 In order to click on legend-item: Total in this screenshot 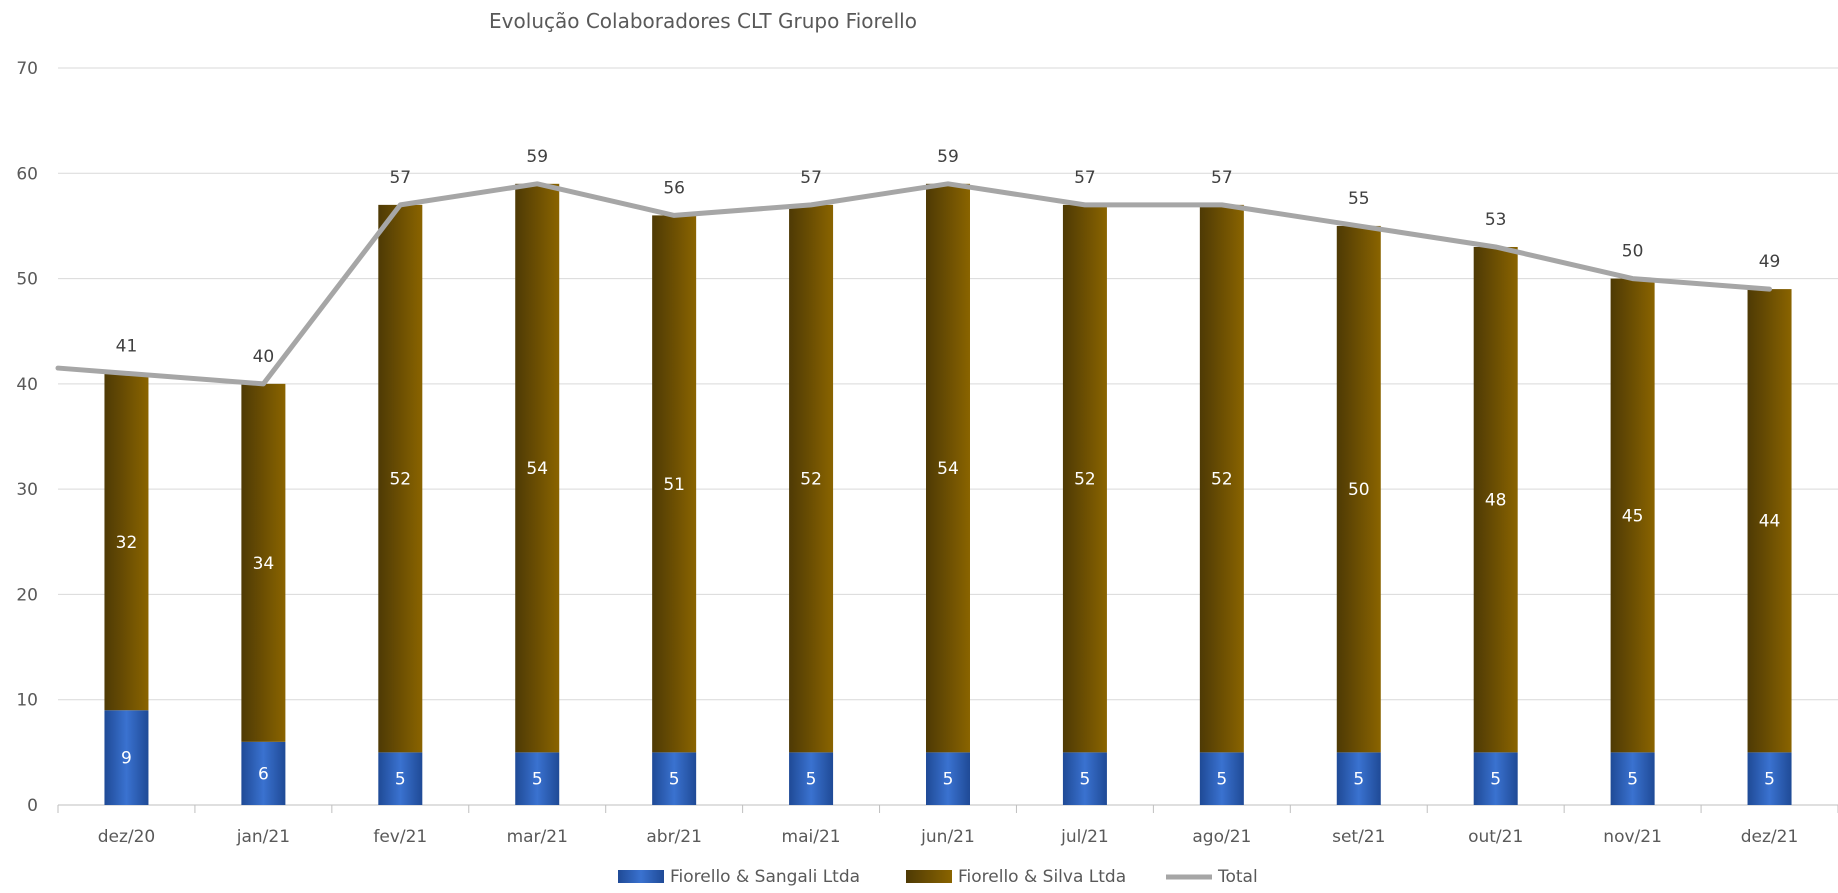, I will do `click(1212, 877)`.